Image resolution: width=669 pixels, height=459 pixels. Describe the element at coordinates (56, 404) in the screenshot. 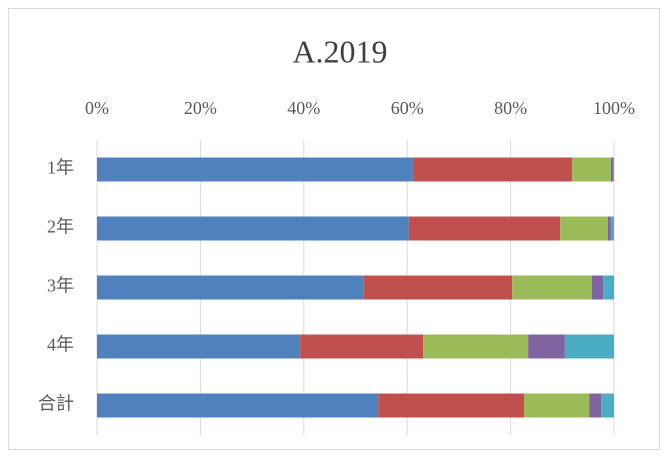

I see `y-tick-label: 合計` at that location.